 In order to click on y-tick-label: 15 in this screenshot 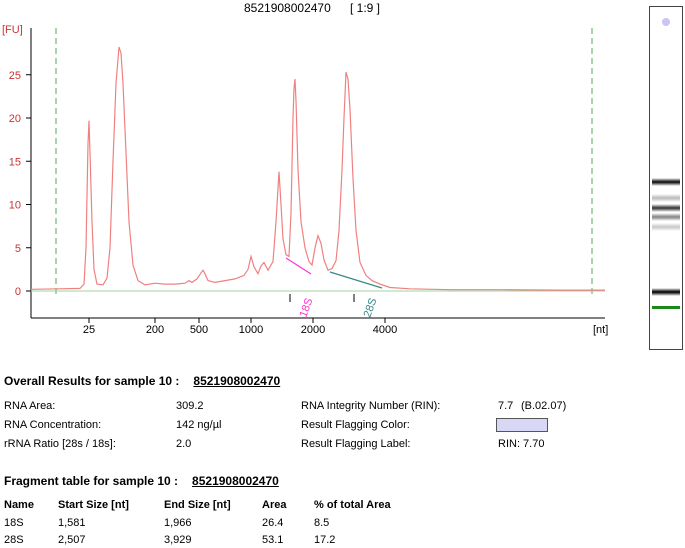, I will do `click(15, 162)`.